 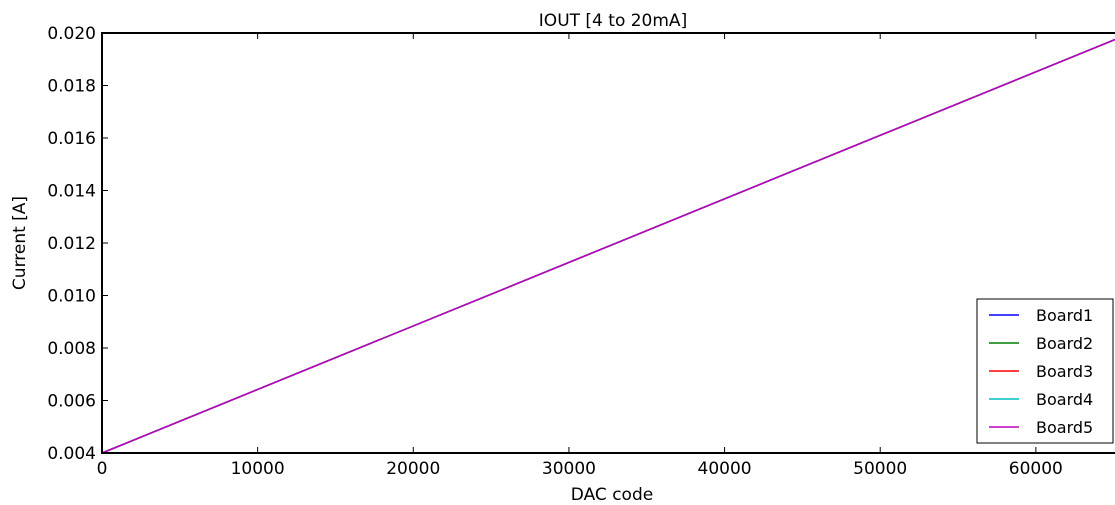 What do you see at coordinates (71, 402) in the screenshot?
I see `y-tick-label: 0.006` at bounding box center [71, 402].